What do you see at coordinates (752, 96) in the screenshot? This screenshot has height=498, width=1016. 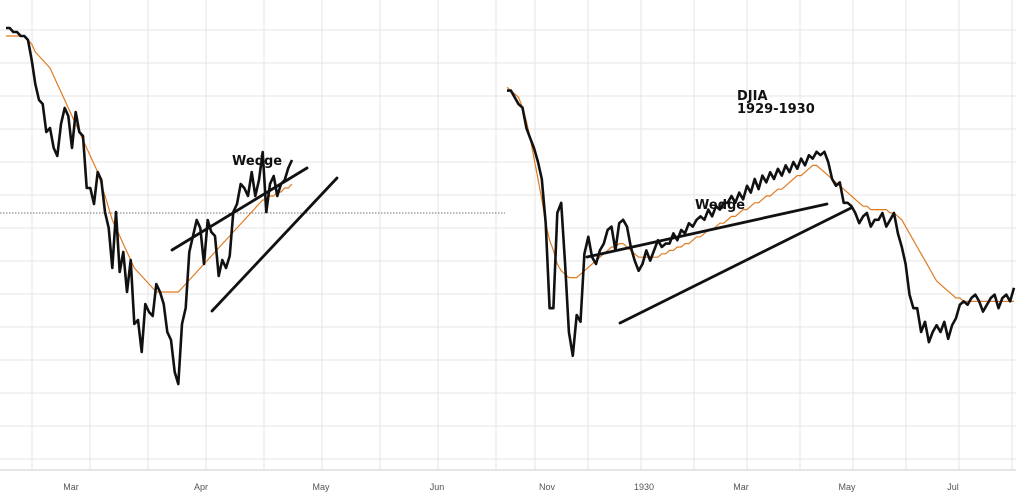 I see `right-title-line-1: DJIA` at bounding box center [752, 96].